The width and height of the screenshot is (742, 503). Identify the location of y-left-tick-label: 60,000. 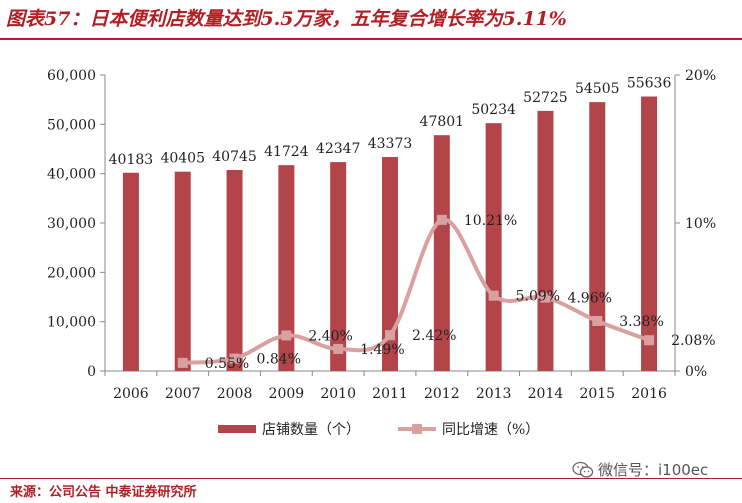
(71, 76).